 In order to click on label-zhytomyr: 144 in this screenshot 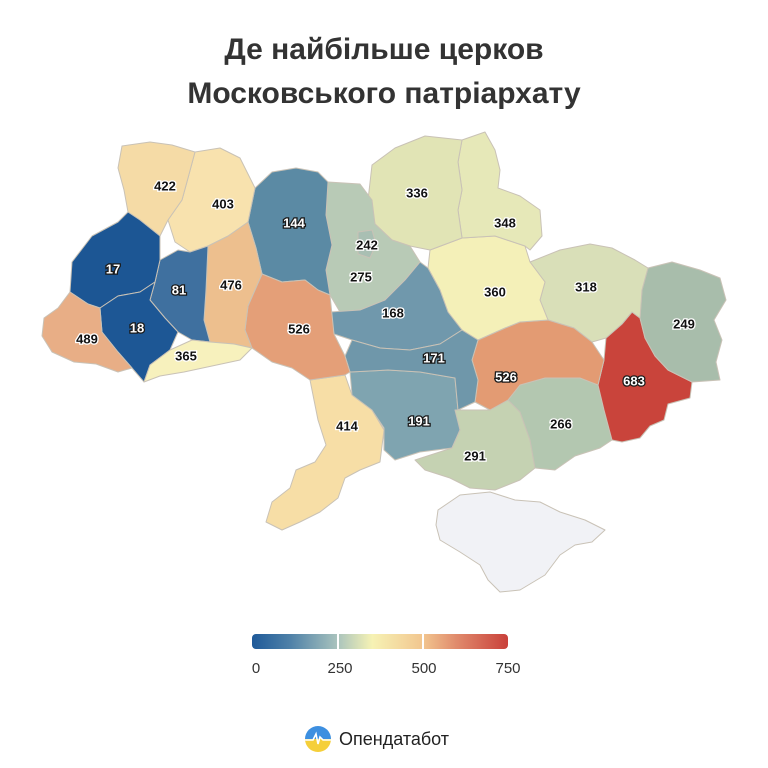, I will do `click(294, 222)`.